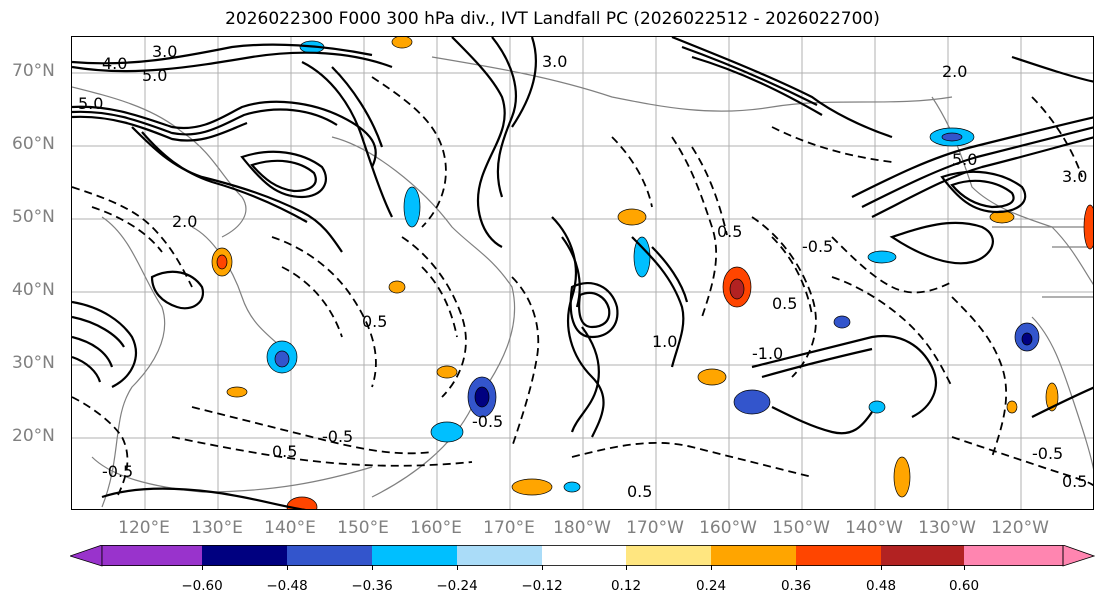 The width and height of the screenshot is (1105, 604). I want to click on lon-label-170w: 170°W, so click(655, 528).